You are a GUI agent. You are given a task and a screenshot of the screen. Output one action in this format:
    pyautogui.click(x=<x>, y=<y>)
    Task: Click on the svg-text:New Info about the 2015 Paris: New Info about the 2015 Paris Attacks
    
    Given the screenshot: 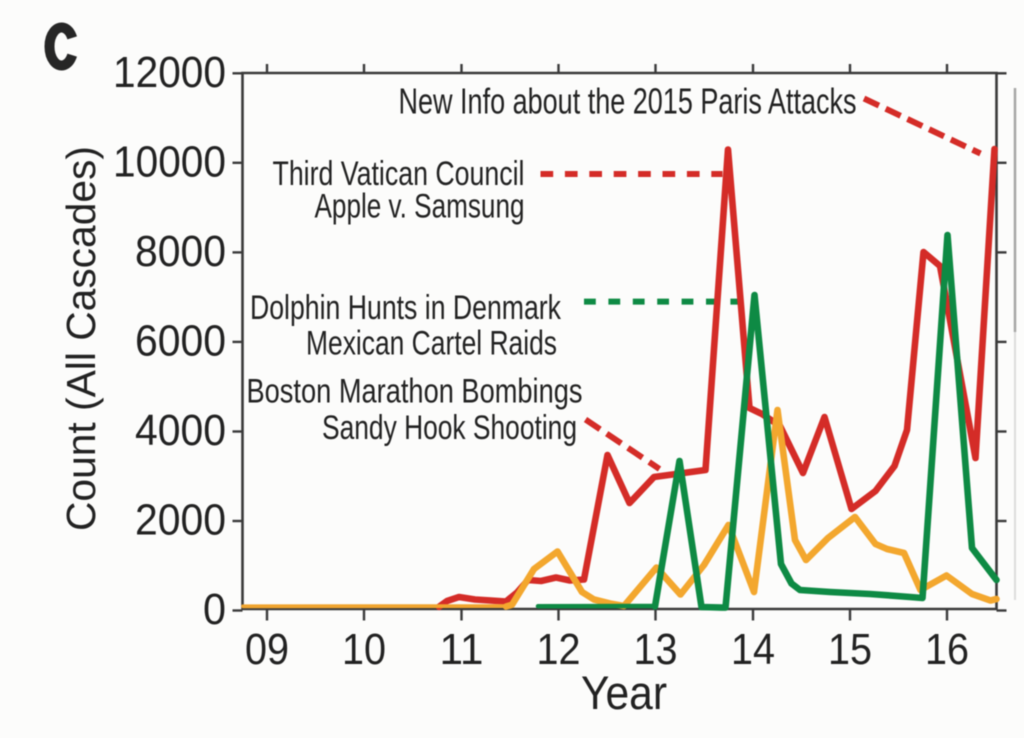 What is the action you would take?
    pyautogui.click(x=628, y=101)
    